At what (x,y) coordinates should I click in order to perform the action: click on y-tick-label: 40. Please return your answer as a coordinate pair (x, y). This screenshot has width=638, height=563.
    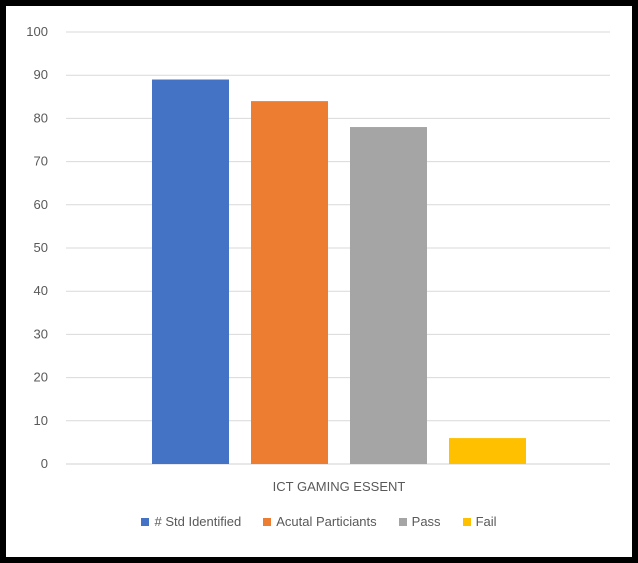
    Looking at the image, I should click on (41, 290).